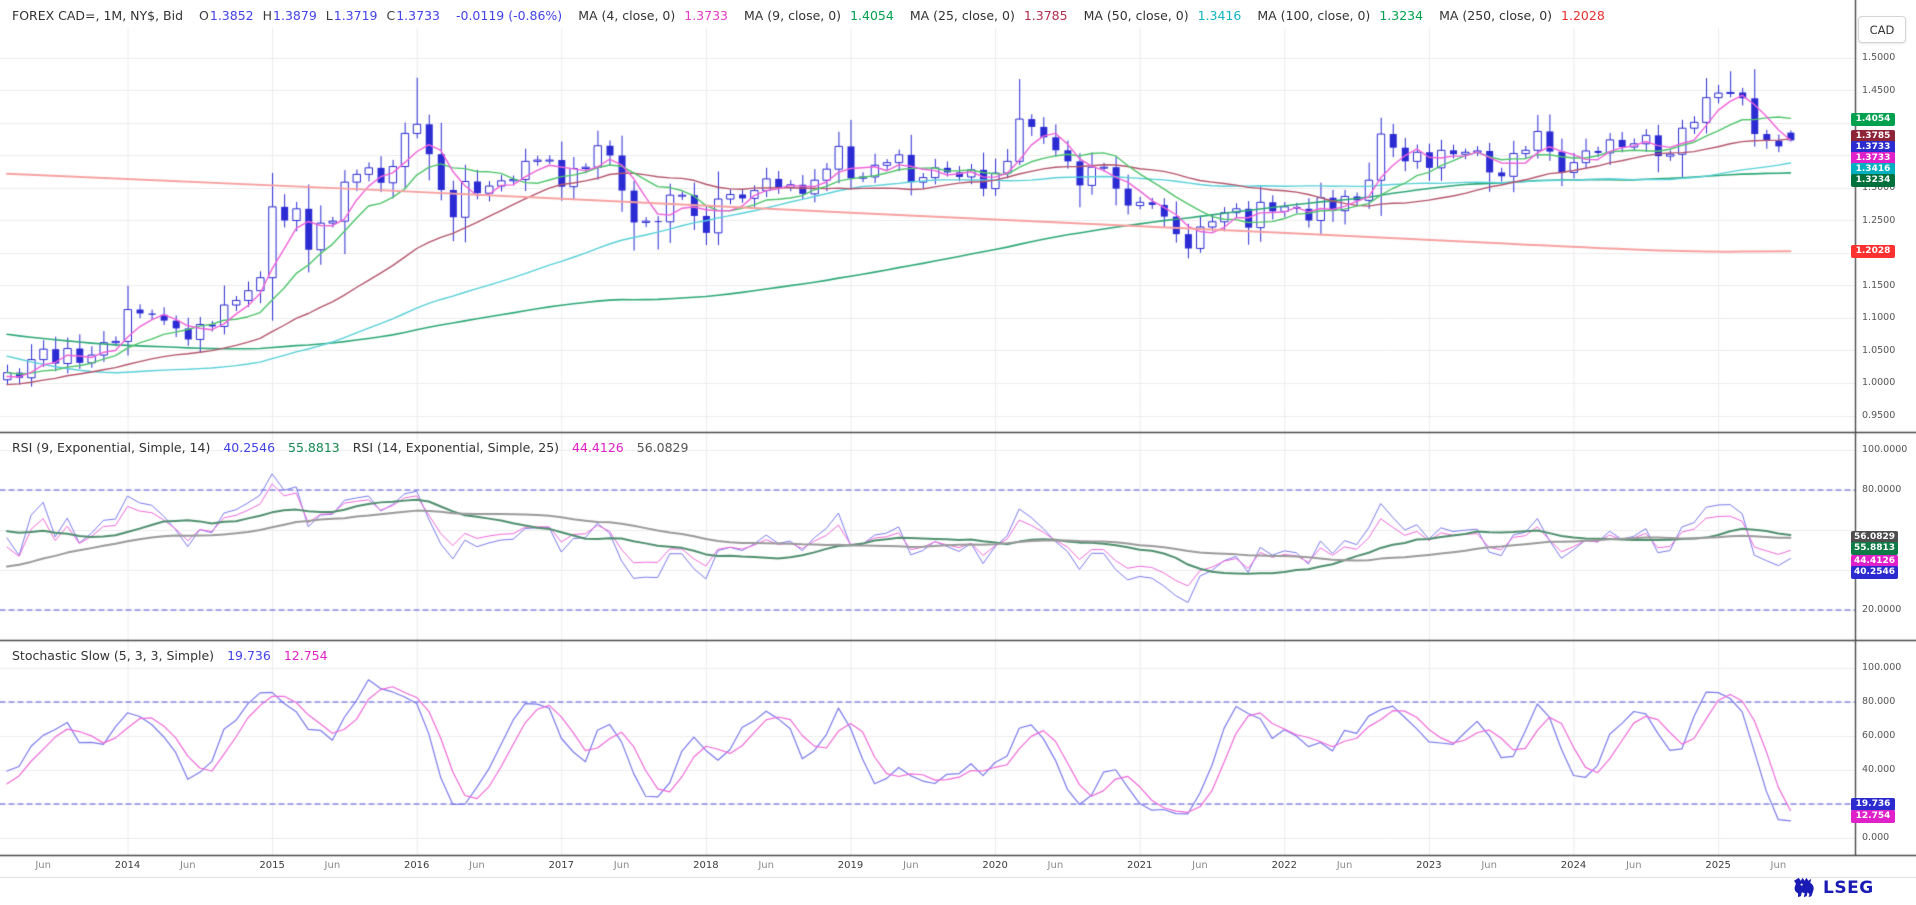 The height and width of the screenshot is (905, 1916). What do you see at coordinates (456, 447) in the screenshot?
I see `rsi-header-seg-3: RSI (14, Exponential, Simple, 25)` at bounding box center [456, 447].